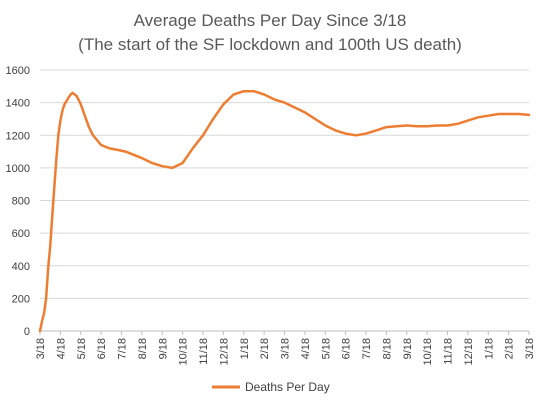 The height and width of the screenshot is (405, 540). What do you see at coordinates (18, 71) in the screenshot?
I see `y-tick-label: 1600` at bounding box center [18, 71].